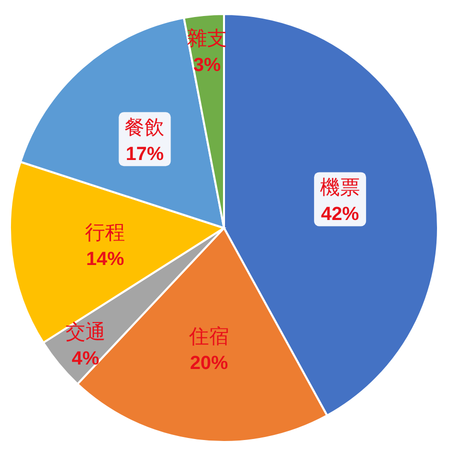 The image size is (450, 456). I want to click on data-label: 3%, so click(207, 65).